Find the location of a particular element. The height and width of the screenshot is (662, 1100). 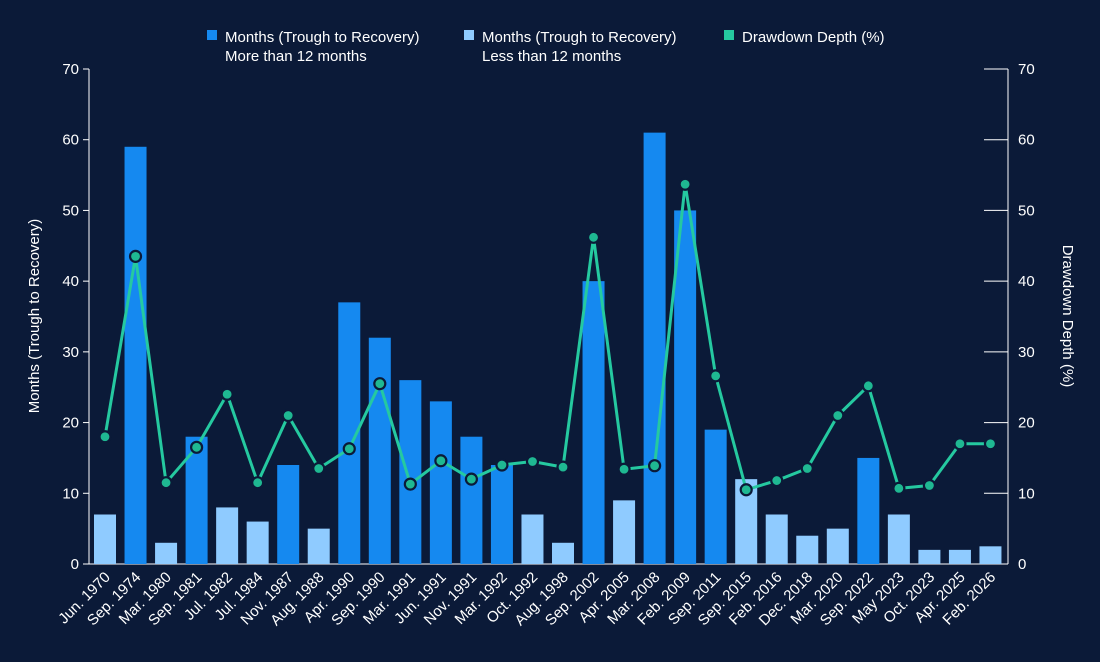

legend-sublabel: Less than 12 months is located at coordinates (551, 56).